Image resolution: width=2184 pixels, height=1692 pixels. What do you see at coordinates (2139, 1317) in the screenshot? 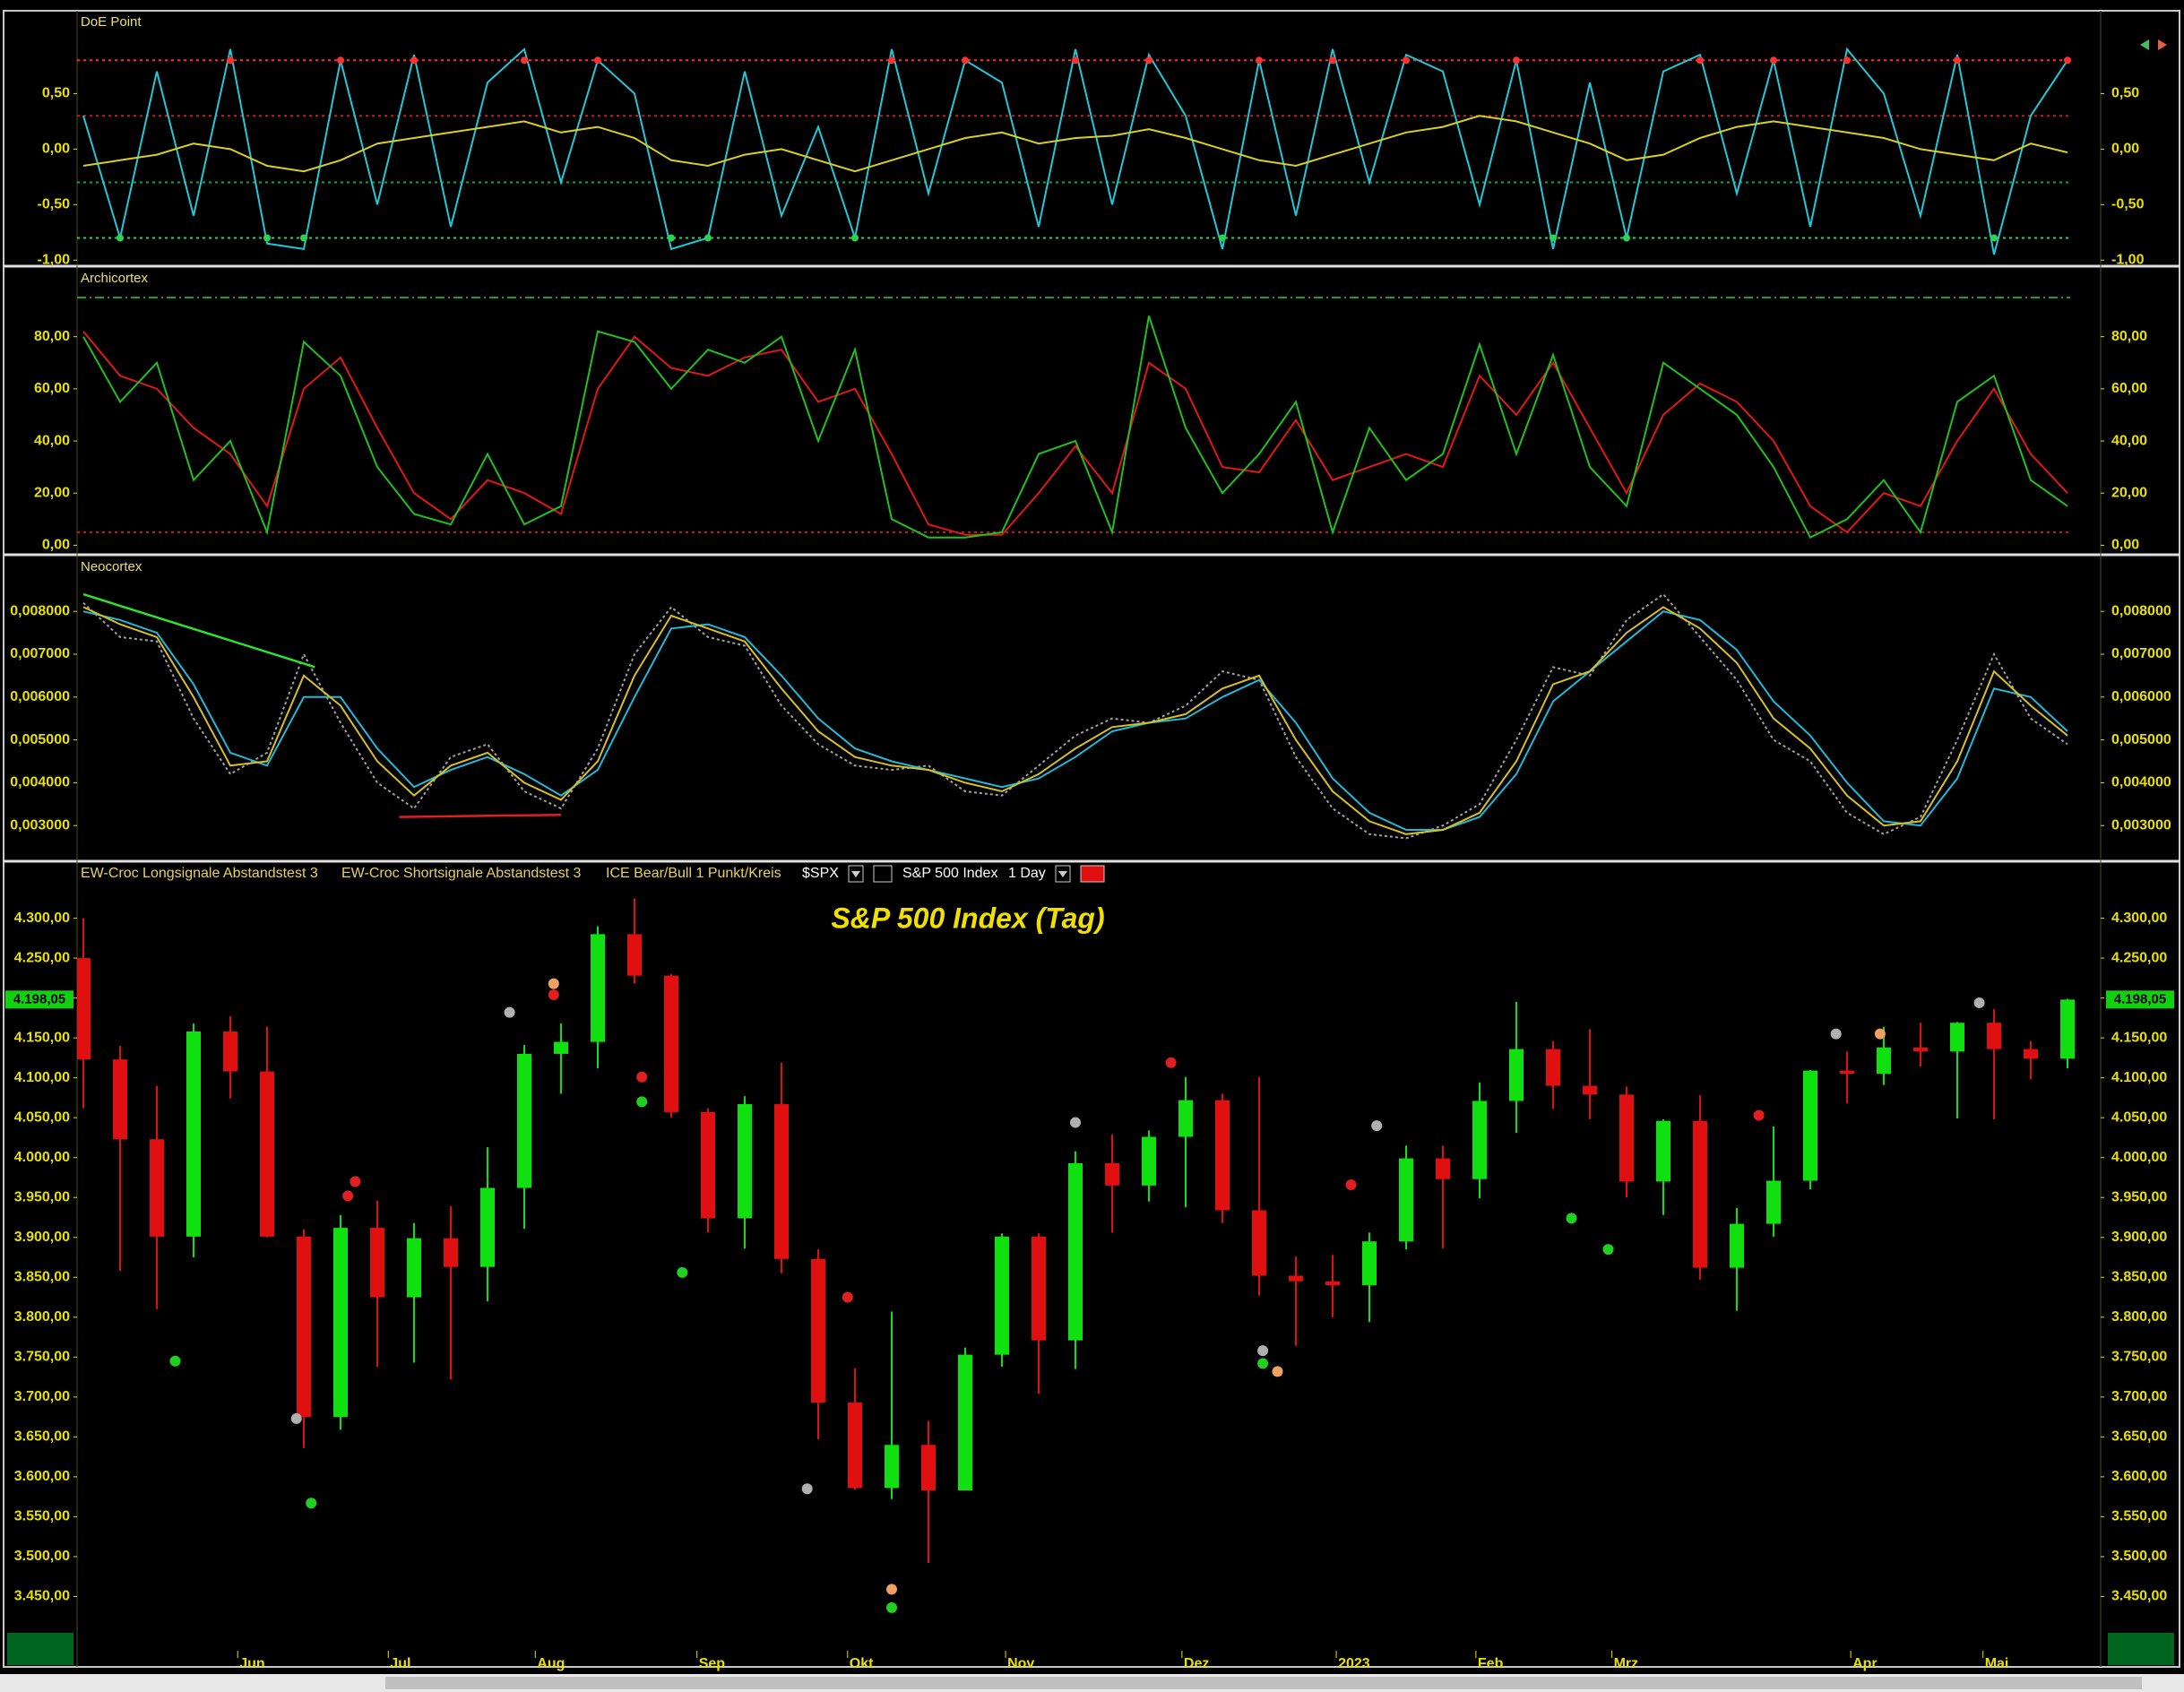
I see `y-tick-label: 3.800,00` at bounding box center [2139, 1317].